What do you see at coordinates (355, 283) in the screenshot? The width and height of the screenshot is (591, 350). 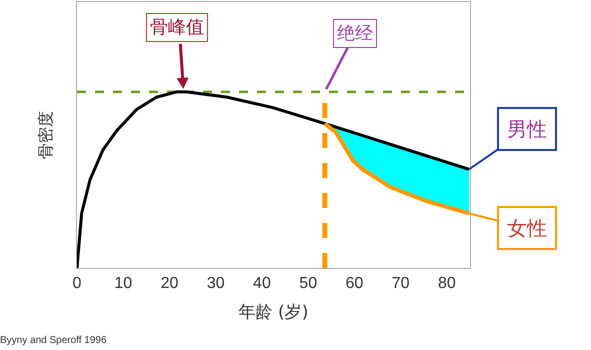 I see `x-tick-label: 60` at bounding box center [355, 283].